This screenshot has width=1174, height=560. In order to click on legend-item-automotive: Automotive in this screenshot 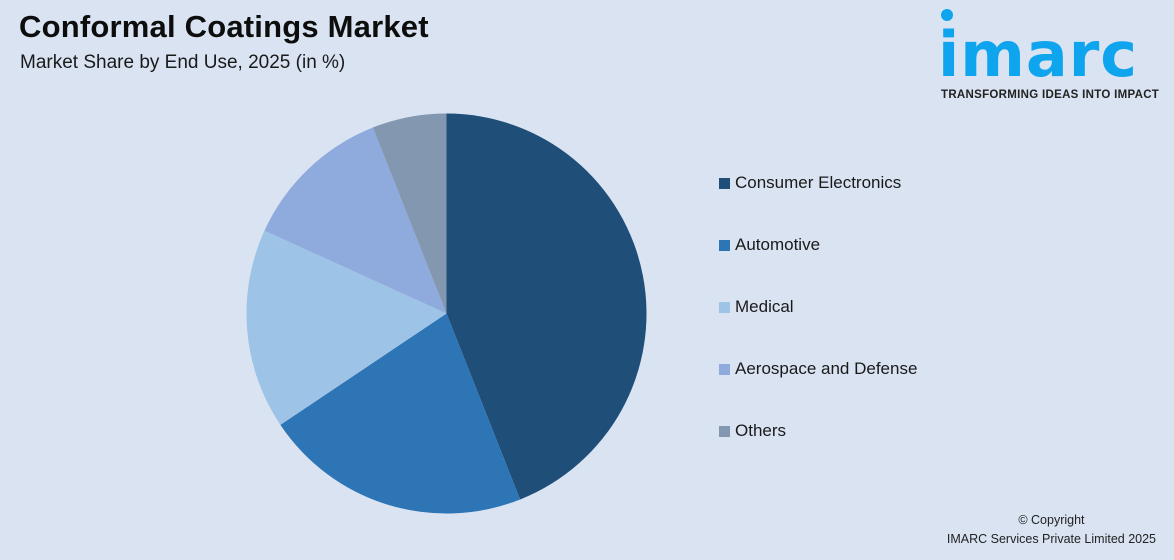, I will do `click(818, 245)`.